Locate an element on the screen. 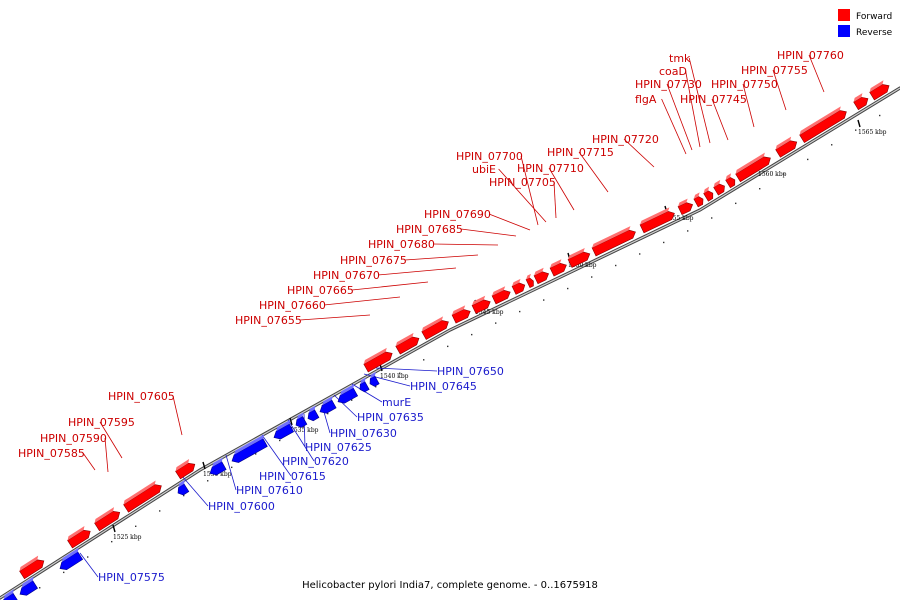 This screenshot has height=600, width=900. gene-label-hpin-07755: HPIN_07755 is located at coordinates (774, 70).